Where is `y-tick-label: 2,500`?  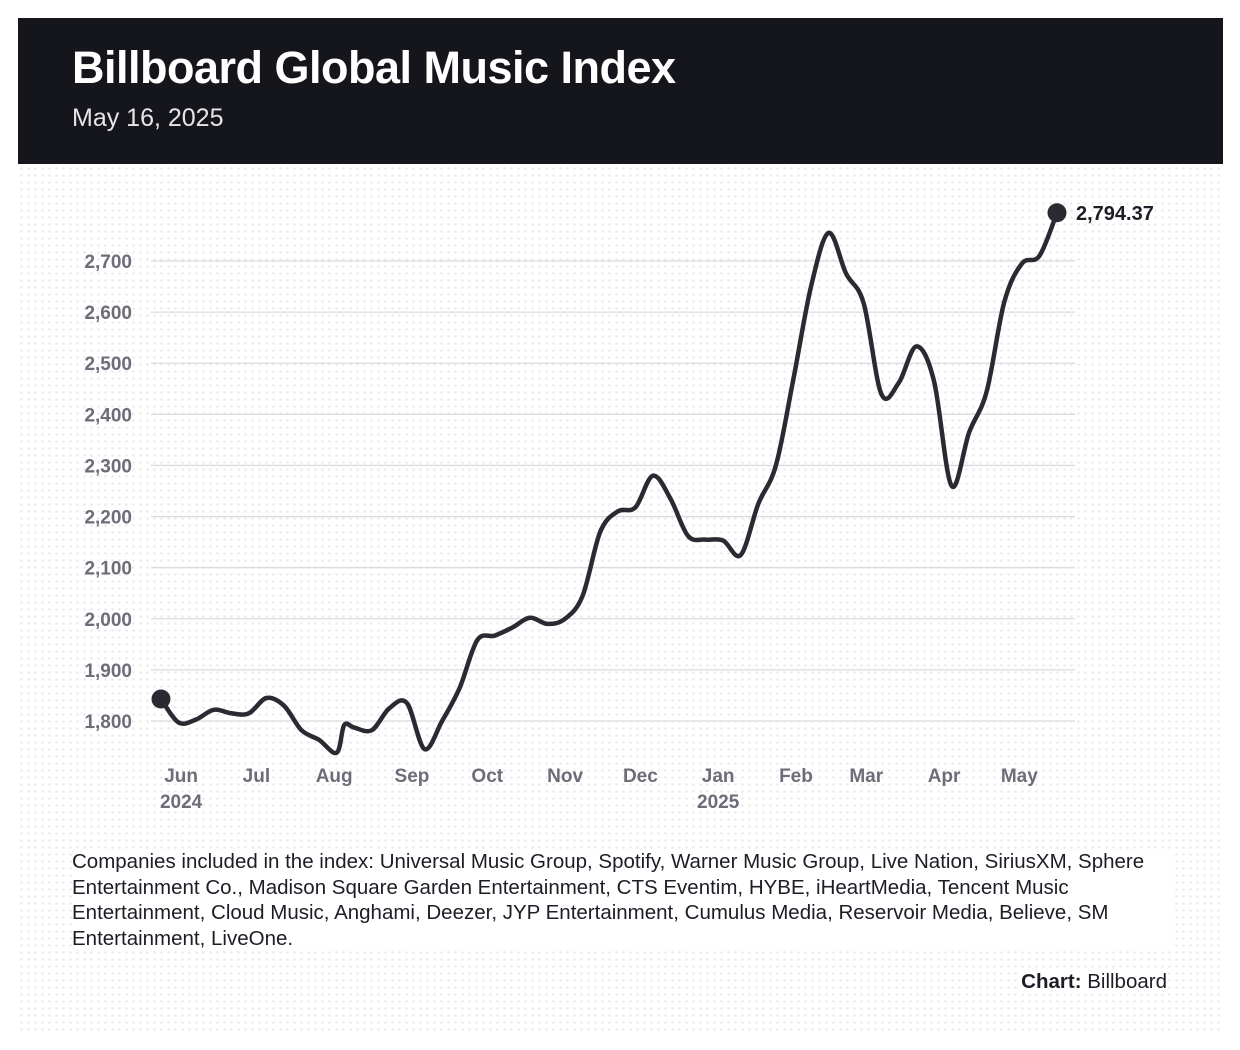 y-tick-label: 2,500 is located at coordinates (108, 364).